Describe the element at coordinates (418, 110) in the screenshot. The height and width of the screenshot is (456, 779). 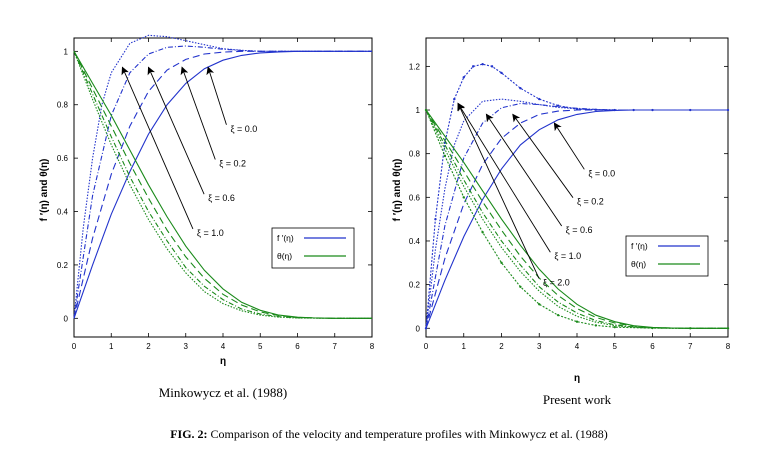
I see `right-y-tick-label: 1` at that location.